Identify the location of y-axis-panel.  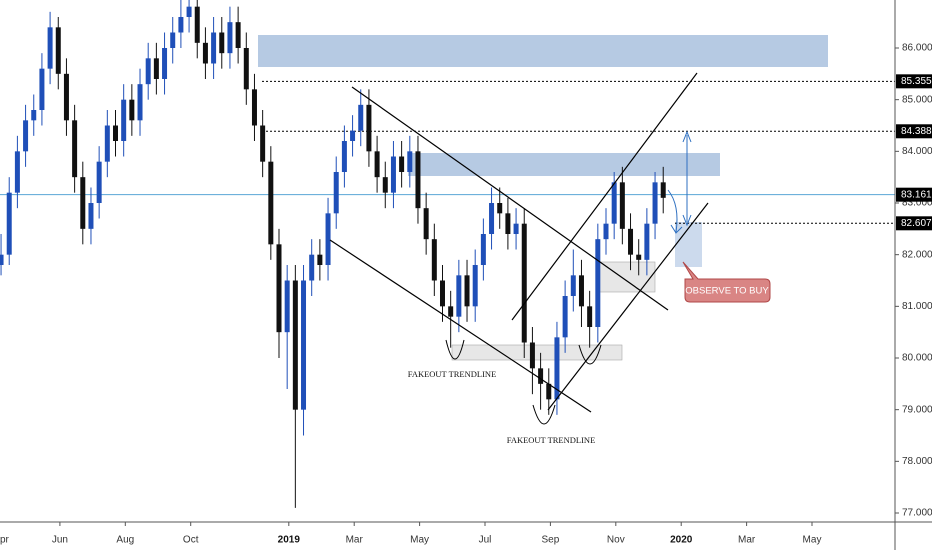
(913, 275).